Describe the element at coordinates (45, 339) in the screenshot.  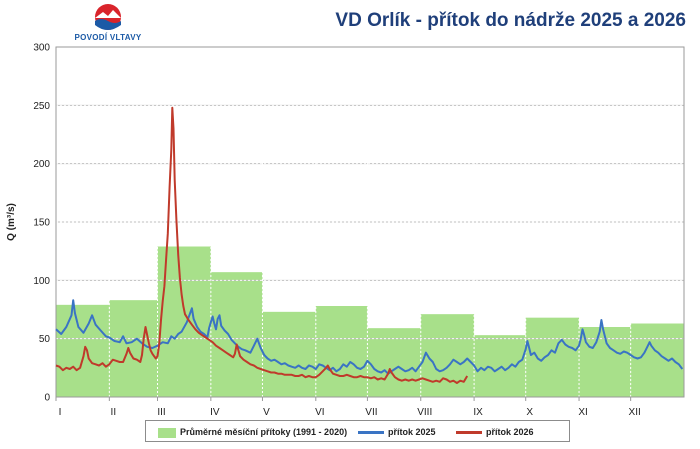
I see `y-tick-label-50: 50` at that location.